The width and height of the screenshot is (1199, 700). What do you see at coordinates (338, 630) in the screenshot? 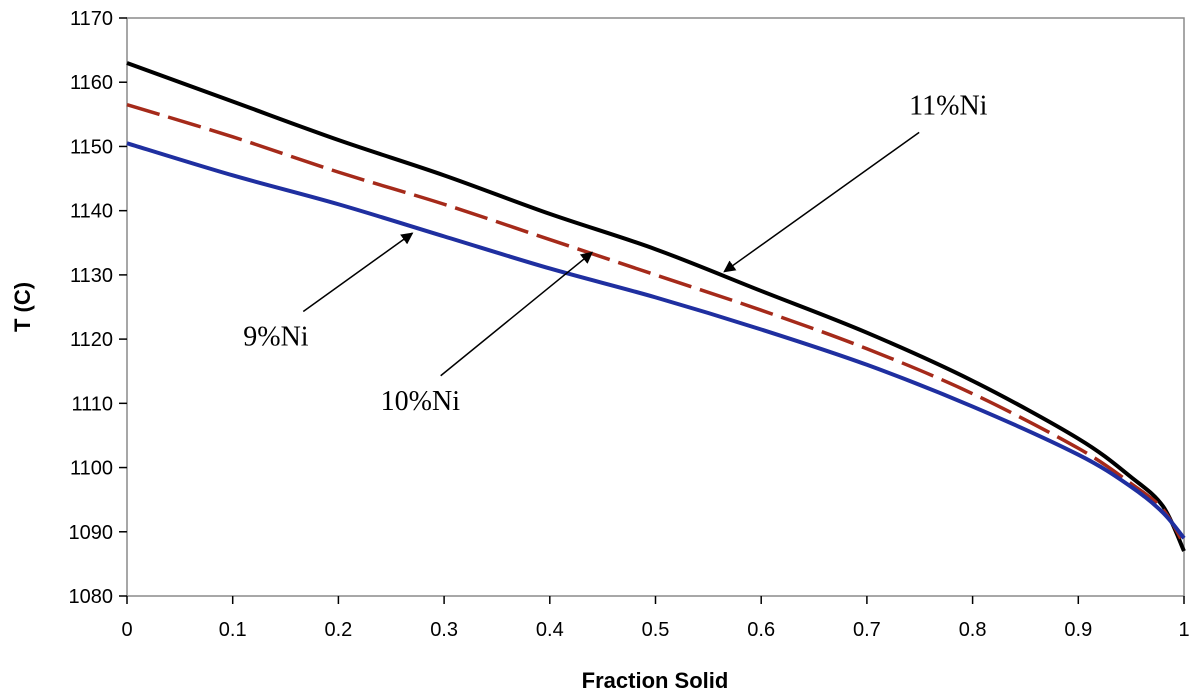
I see `x-tick-label: 0.2` at bounding box center [338, 630].